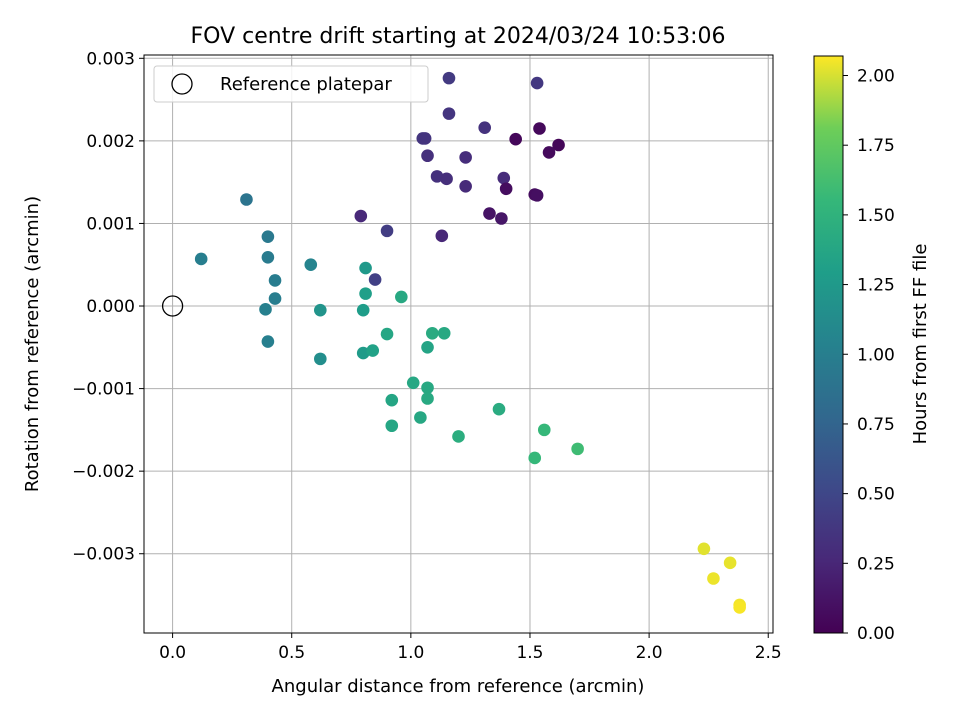  Describe the element at coordinates (32, 344) in the screenshot. I see `y-axis-label: Rotation from reference (arcmin)` at that location.